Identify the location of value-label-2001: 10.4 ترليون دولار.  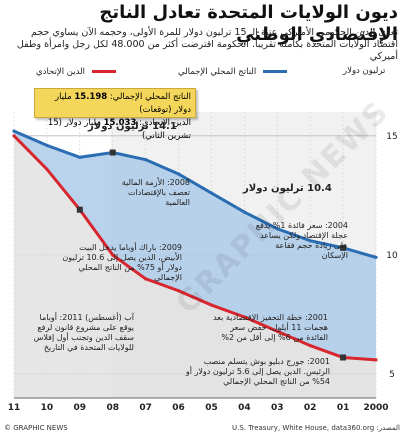
(287, 188).